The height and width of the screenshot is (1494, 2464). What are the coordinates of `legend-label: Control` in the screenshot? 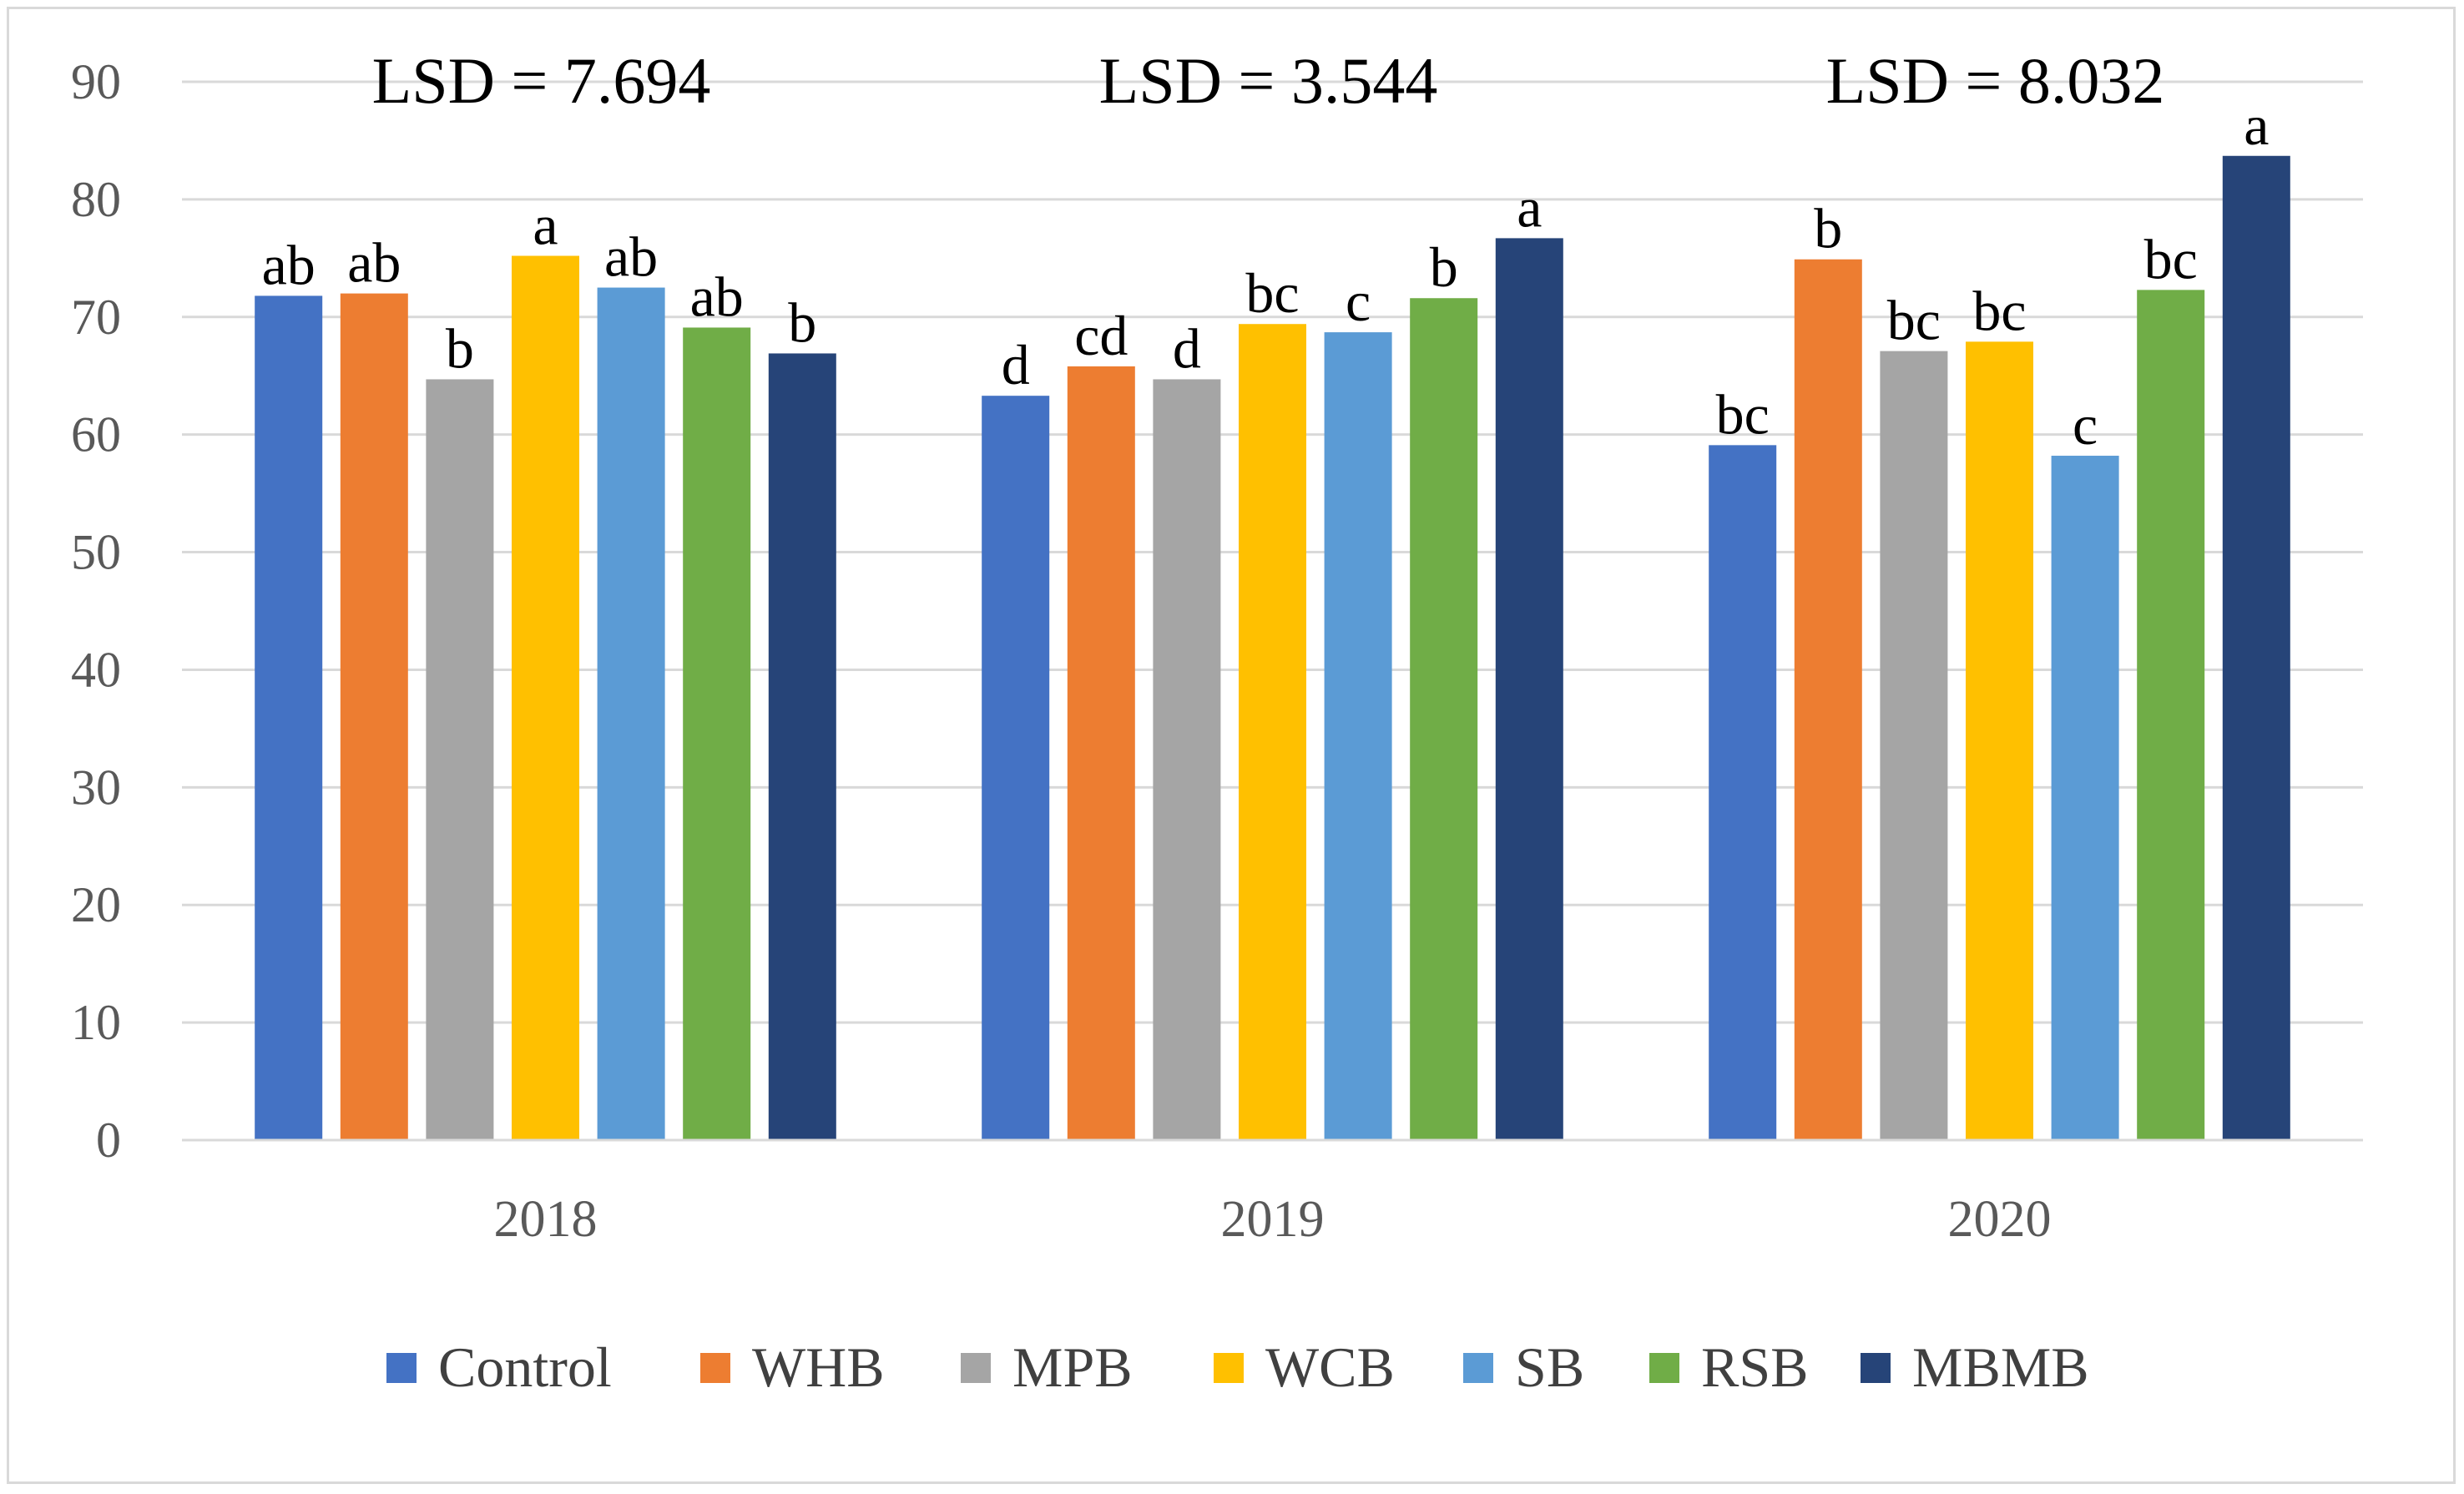 It's located at (525, 1367).